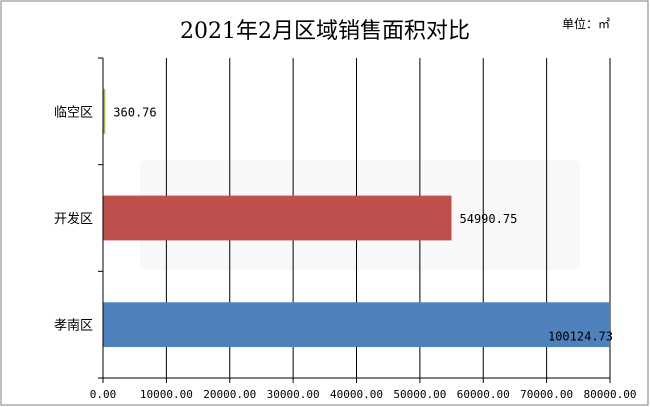  Describe the element at coordinates (103, 394) in the screenshot. I see `x-tick-label: 0.00` at that location.